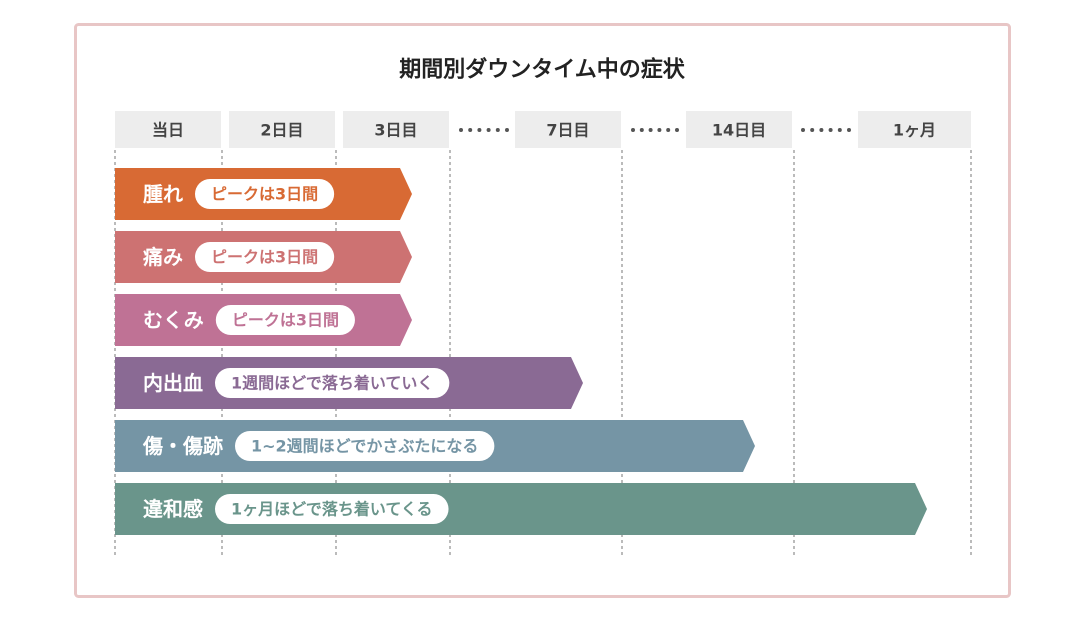 The image size is (1080, 624). I want to click on header-label: 14日目, so click(739, 130).